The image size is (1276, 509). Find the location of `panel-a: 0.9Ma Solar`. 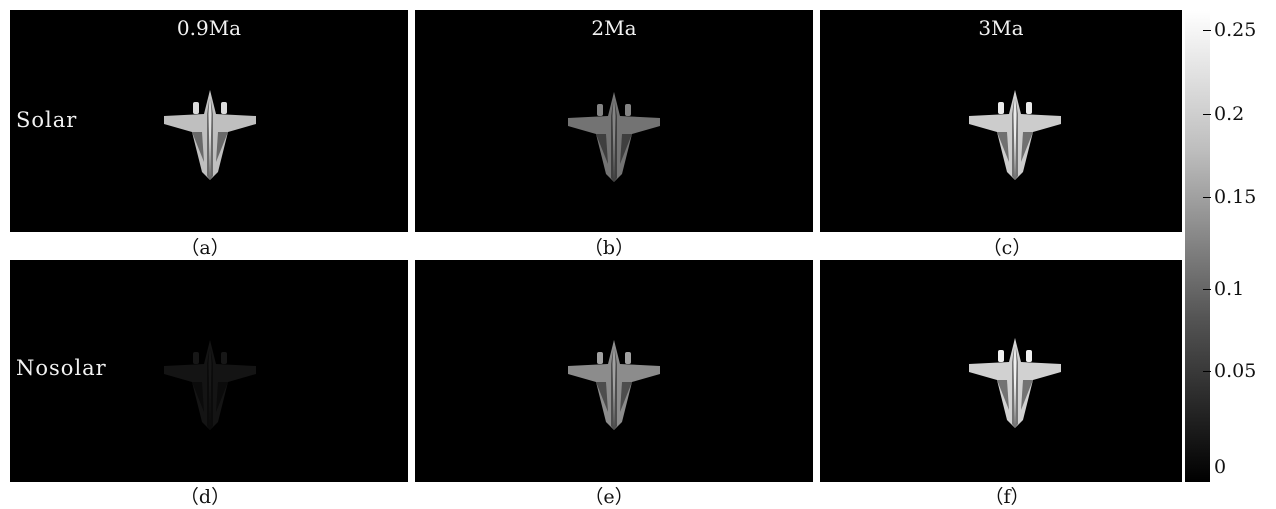

panel-a: 0.9Ma Solar is located at coordinates (209, 121).